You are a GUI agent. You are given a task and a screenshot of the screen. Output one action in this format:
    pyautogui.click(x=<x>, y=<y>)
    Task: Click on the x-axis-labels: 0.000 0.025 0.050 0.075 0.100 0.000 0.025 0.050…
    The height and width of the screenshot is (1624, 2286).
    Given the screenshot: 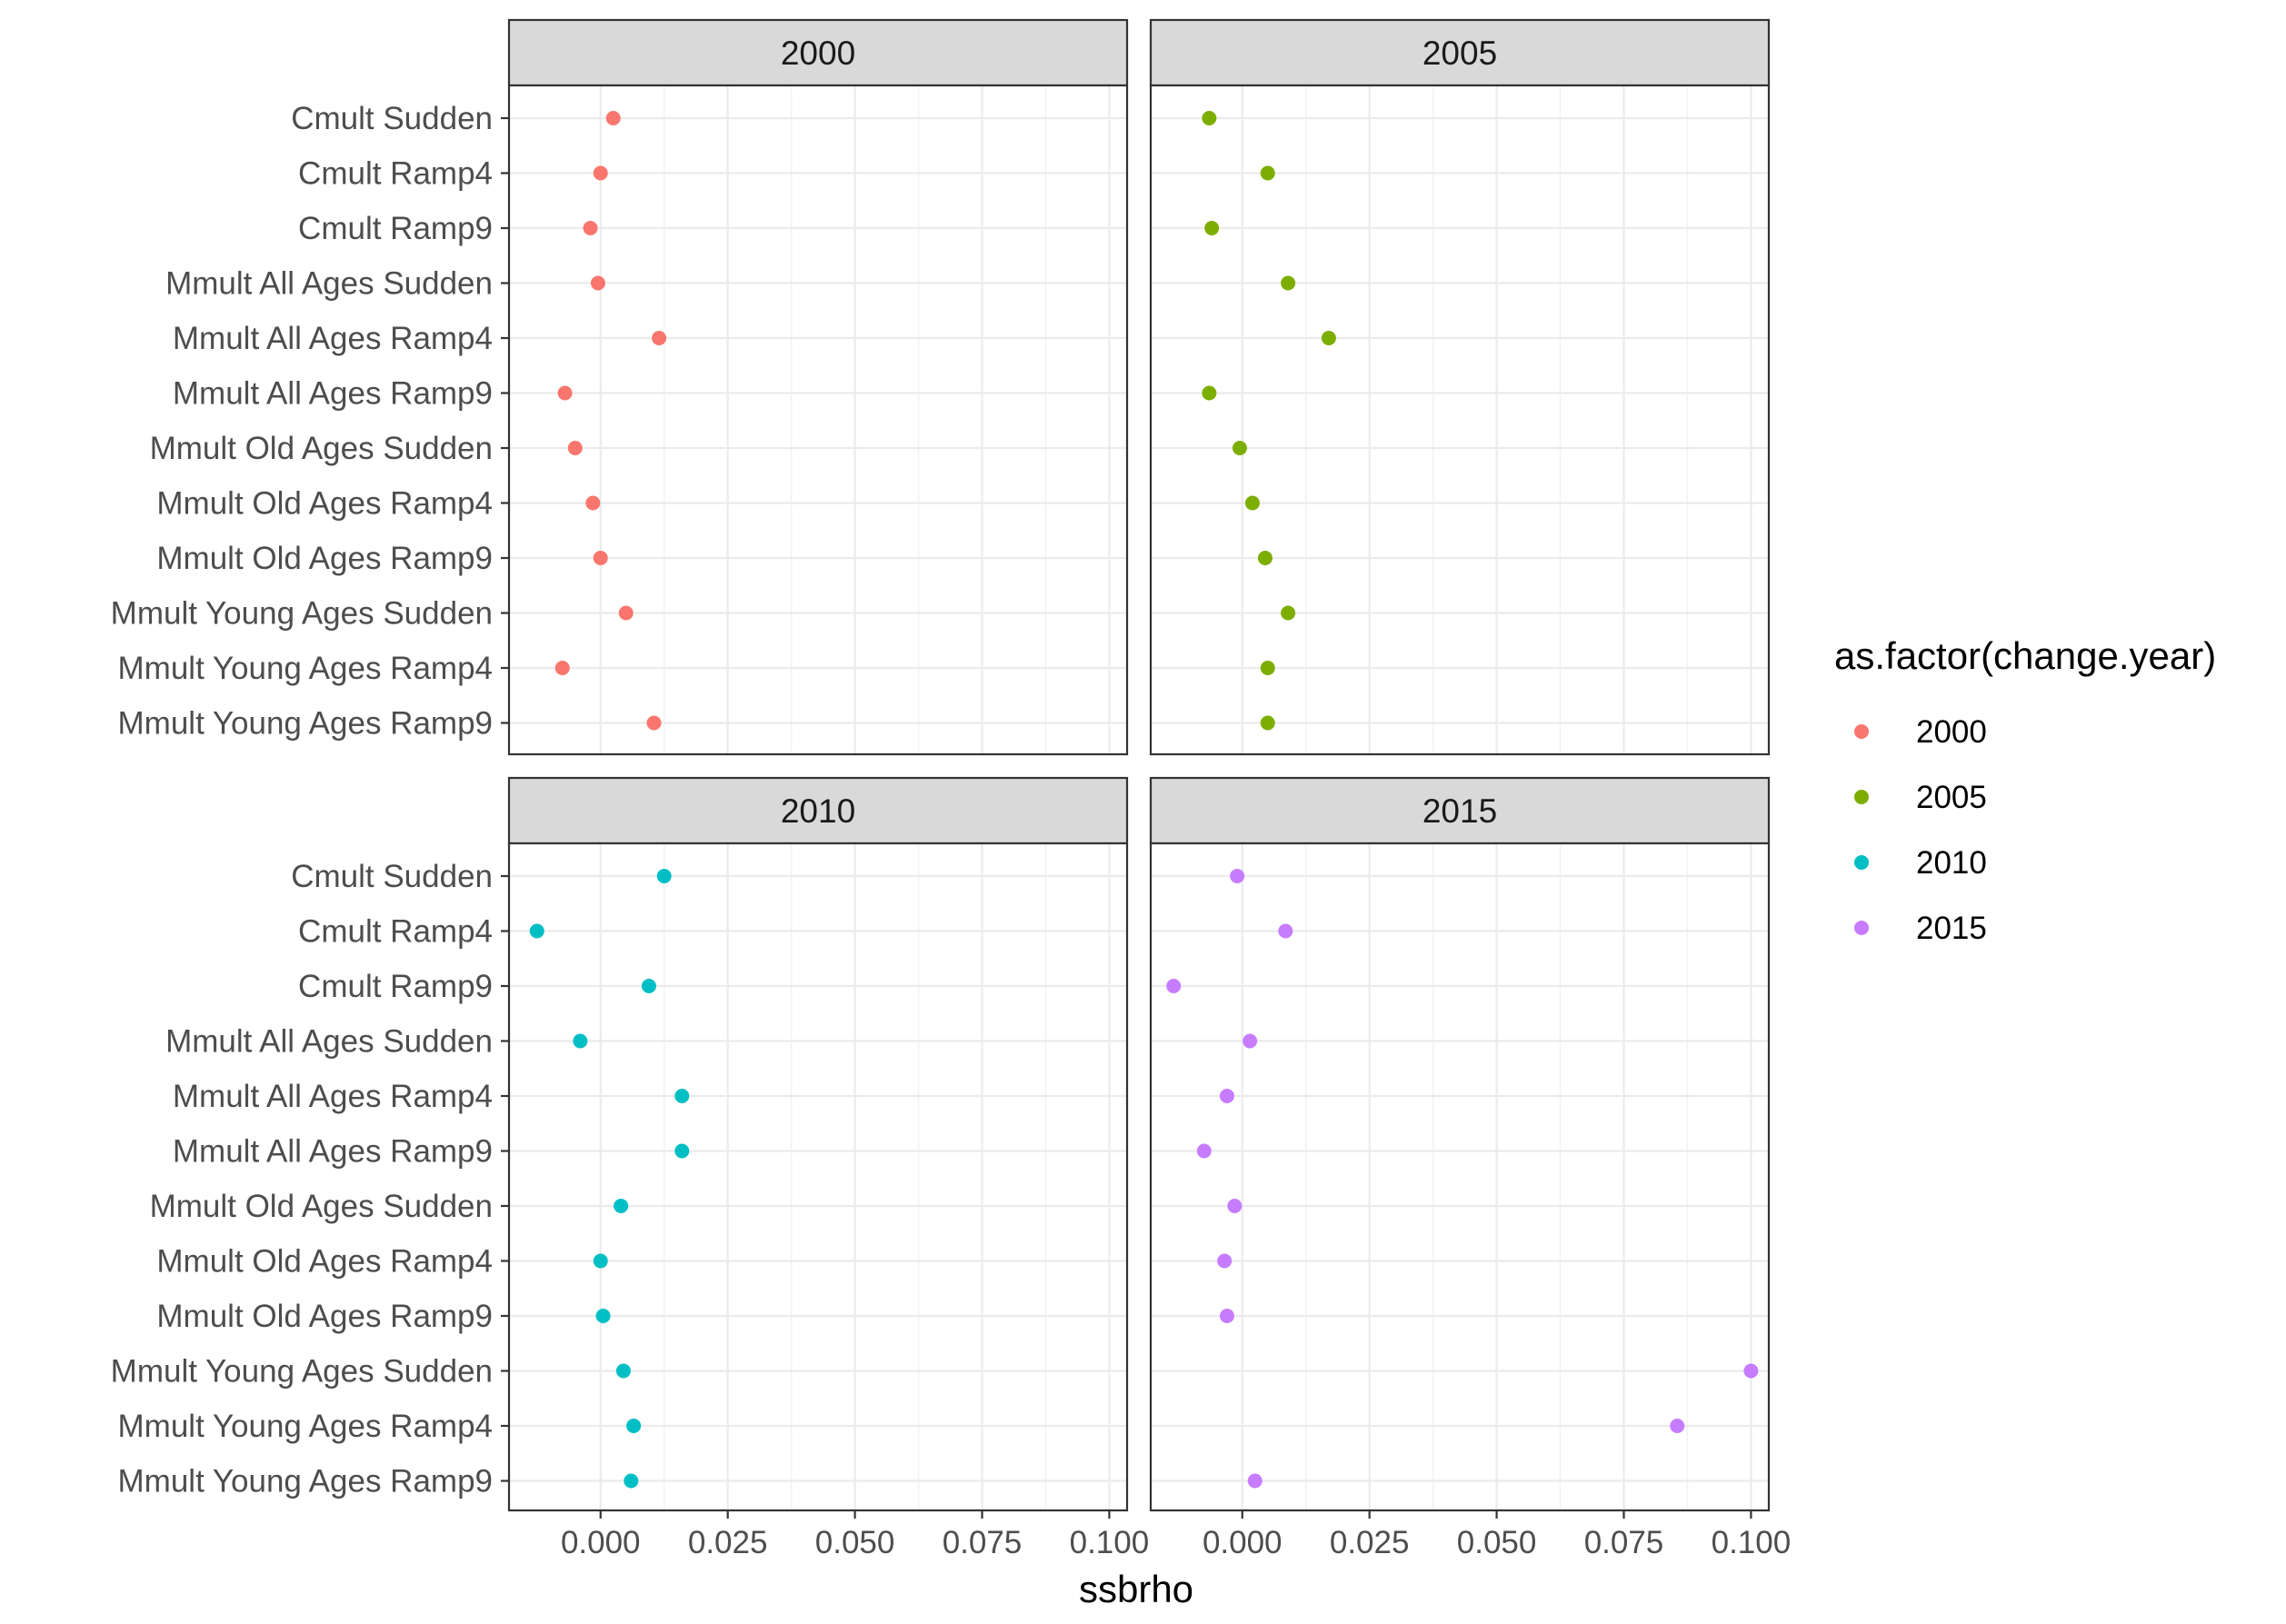 What is the action you would take?
    pyautogui.click(x=1176, y=1535)
    